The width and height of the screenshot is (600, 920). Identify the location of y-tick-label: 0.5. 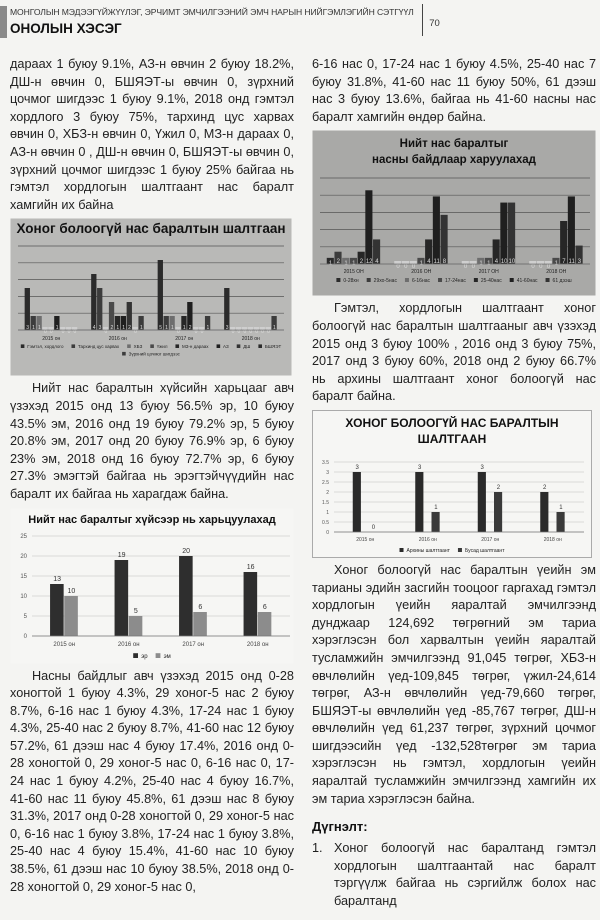
(325, 523).